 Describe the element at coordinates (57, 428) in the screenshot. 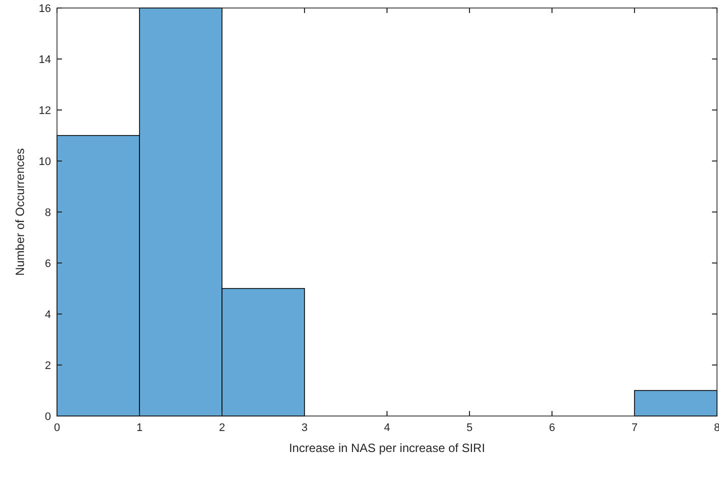

I see `x-tick-label: 0` at that location.